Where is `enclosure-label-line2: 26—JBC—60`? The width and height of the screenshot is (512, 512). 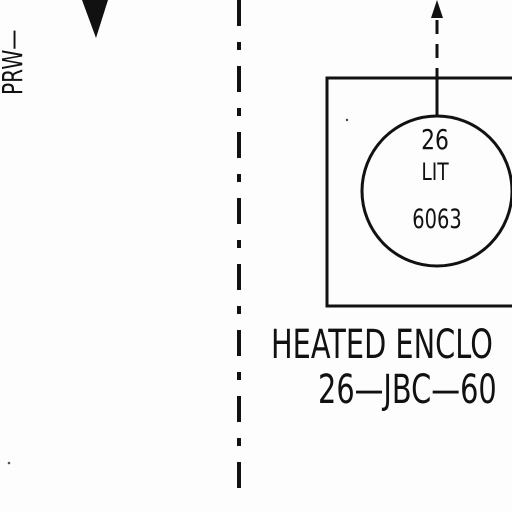 enclosure-label-line2: 26—JBC—60 is located at coordinates (407, 390).